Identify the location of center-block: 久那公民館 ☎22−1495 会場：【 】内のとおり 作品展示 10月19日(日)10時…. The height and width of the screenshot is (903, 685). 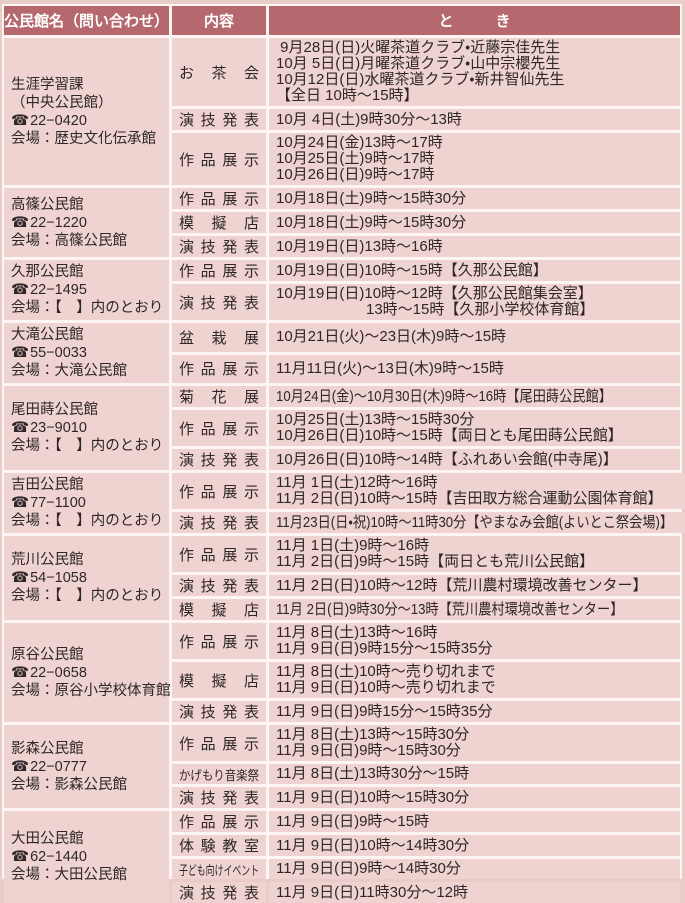
(342, 290).